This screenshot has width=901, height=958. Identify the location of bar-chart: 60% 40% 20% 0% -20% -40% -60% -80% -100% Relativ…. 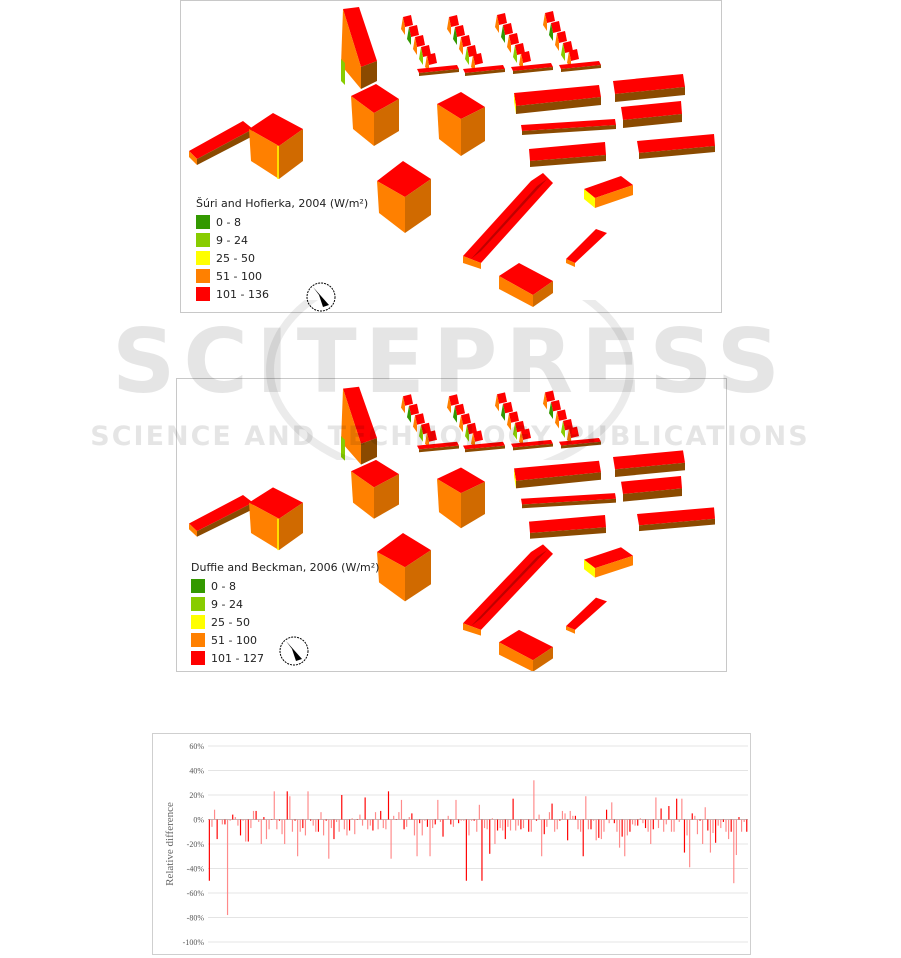
(456, 844).